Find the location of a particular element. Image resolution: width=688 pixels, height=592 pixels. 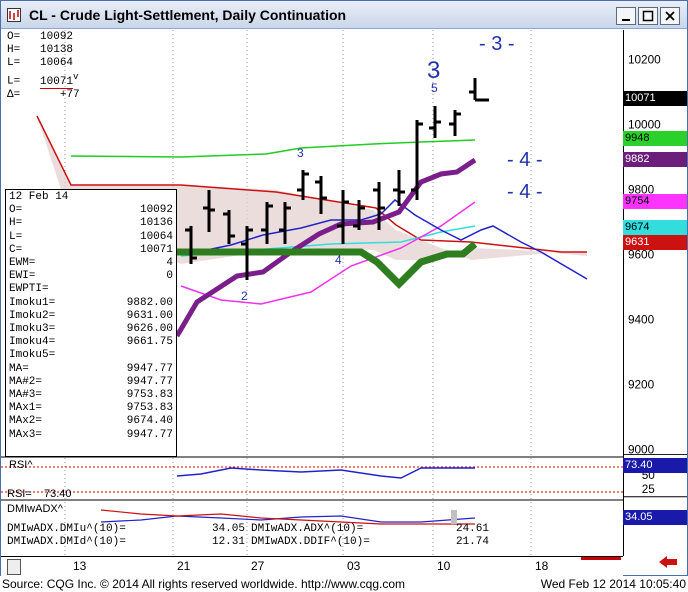

ma-magenta-line is located at coordinates (328, 253).